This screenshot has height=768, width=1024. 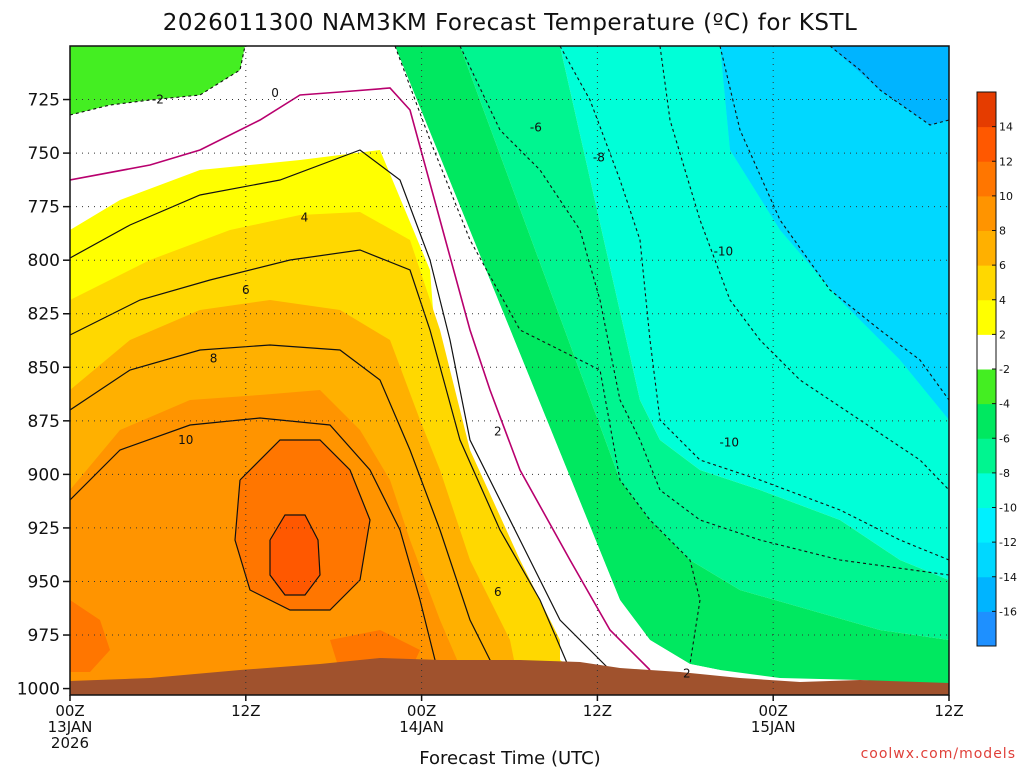 What do you see at coordinates (1008, 542) in the screenshot?
I see `colorbar-tick-label: -12` at bounding box center [1008, 542].